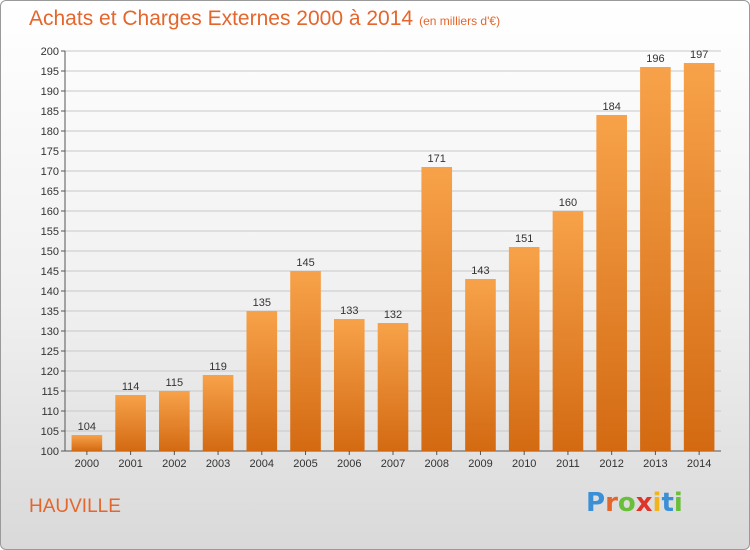 Image resolution: width=750 pixels, height=550 pixels. Describe the element at coordinates (50, 172) in the screenshot. I see `y-tick-label: 170` at that location.